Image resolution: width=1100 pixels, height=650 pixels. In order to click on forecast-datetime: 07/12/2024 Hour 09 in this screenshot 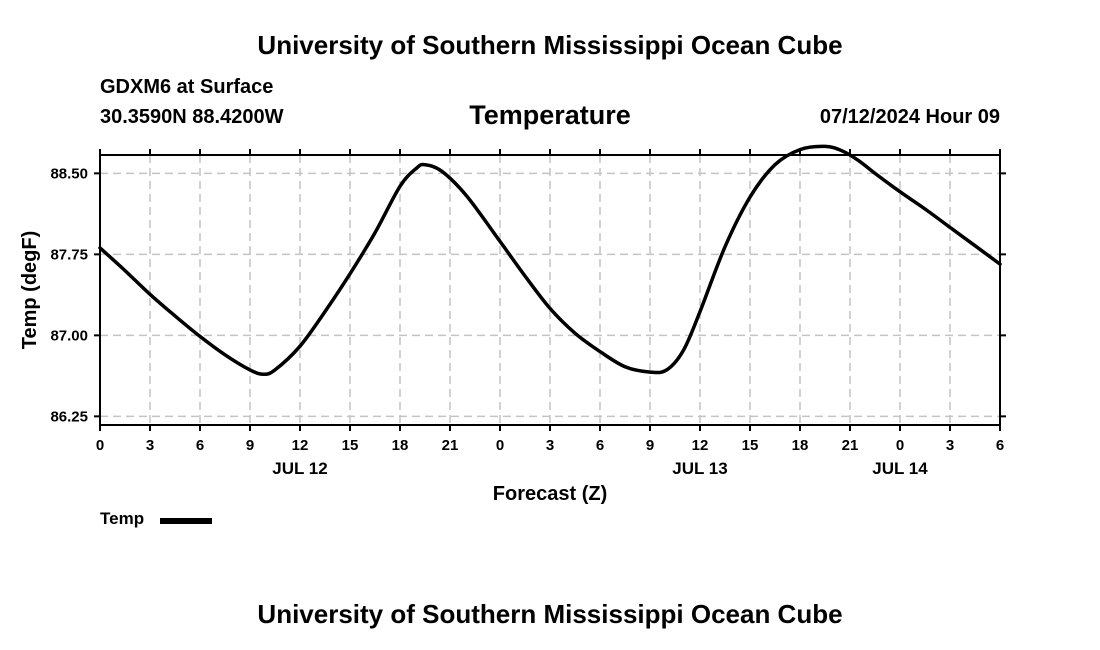, I will do `click(909, 117)`.